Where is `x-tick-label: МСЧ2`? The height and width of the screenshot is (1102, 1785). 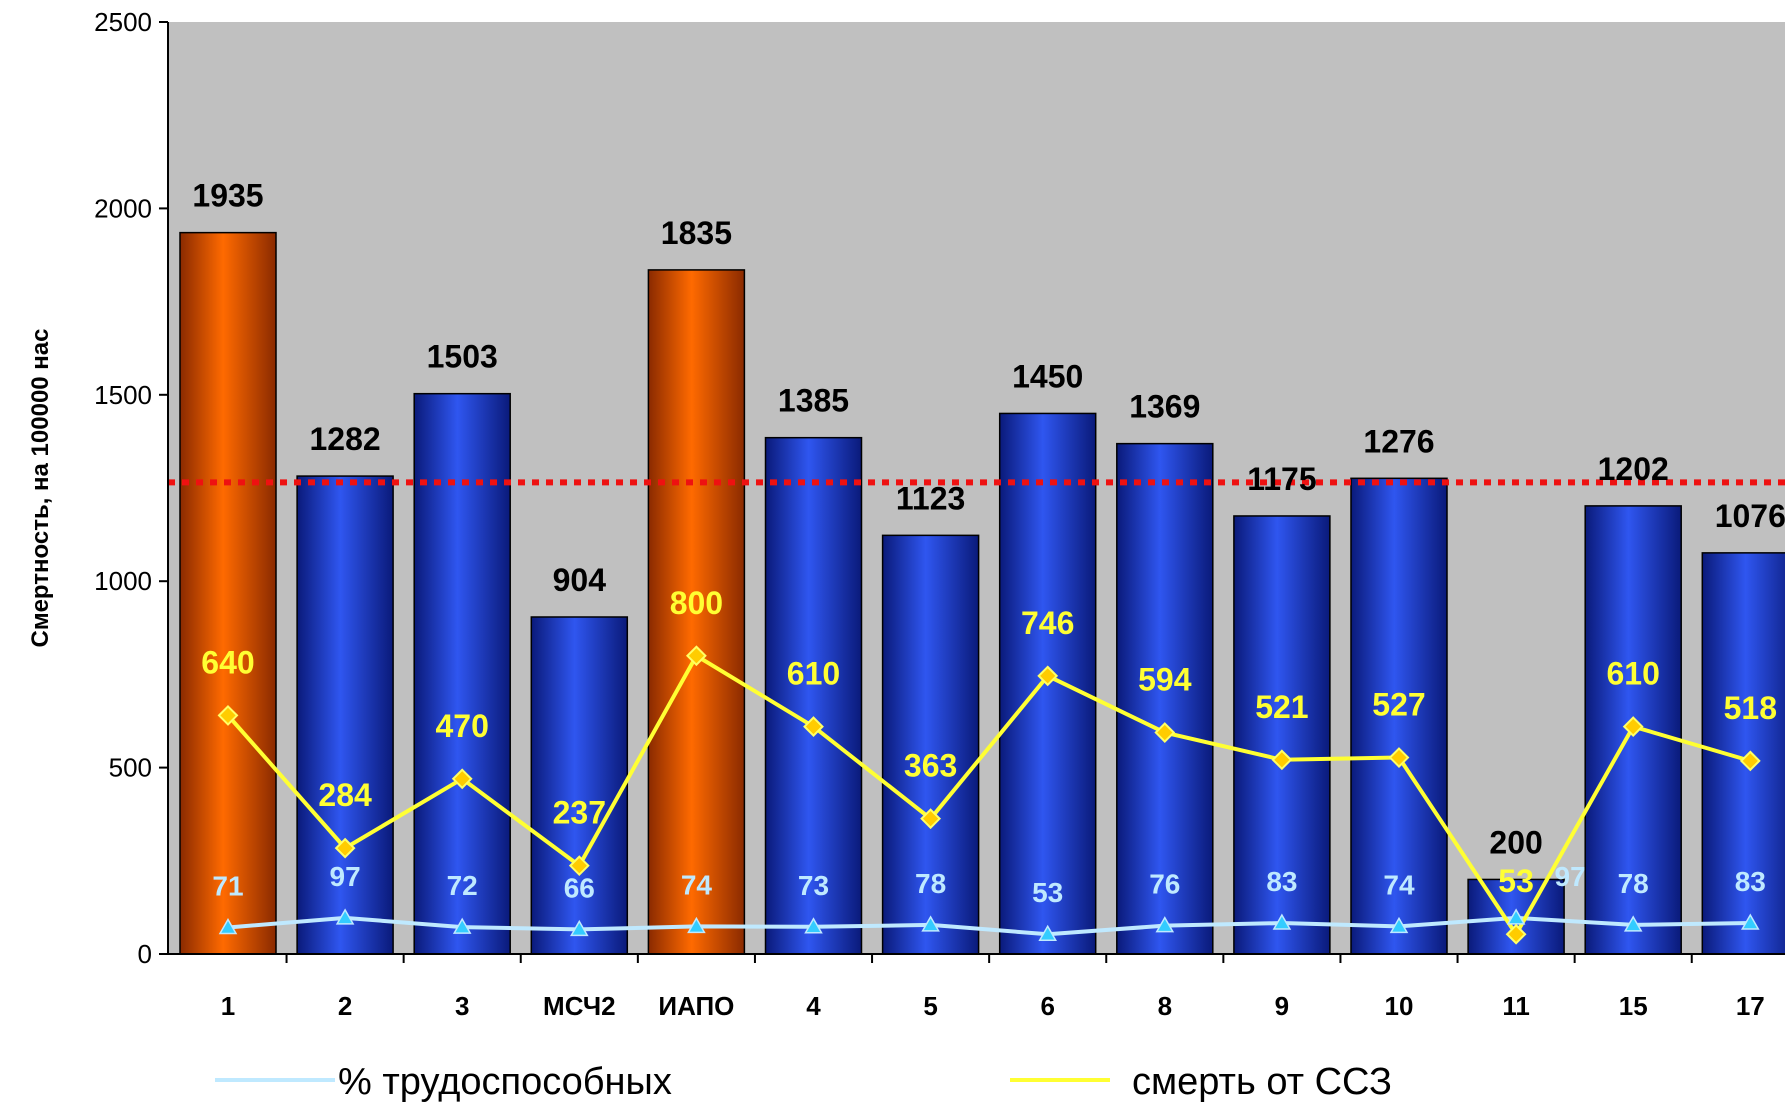
x-tick-label: МСЧ2 is located at coordinates (579, 1006).